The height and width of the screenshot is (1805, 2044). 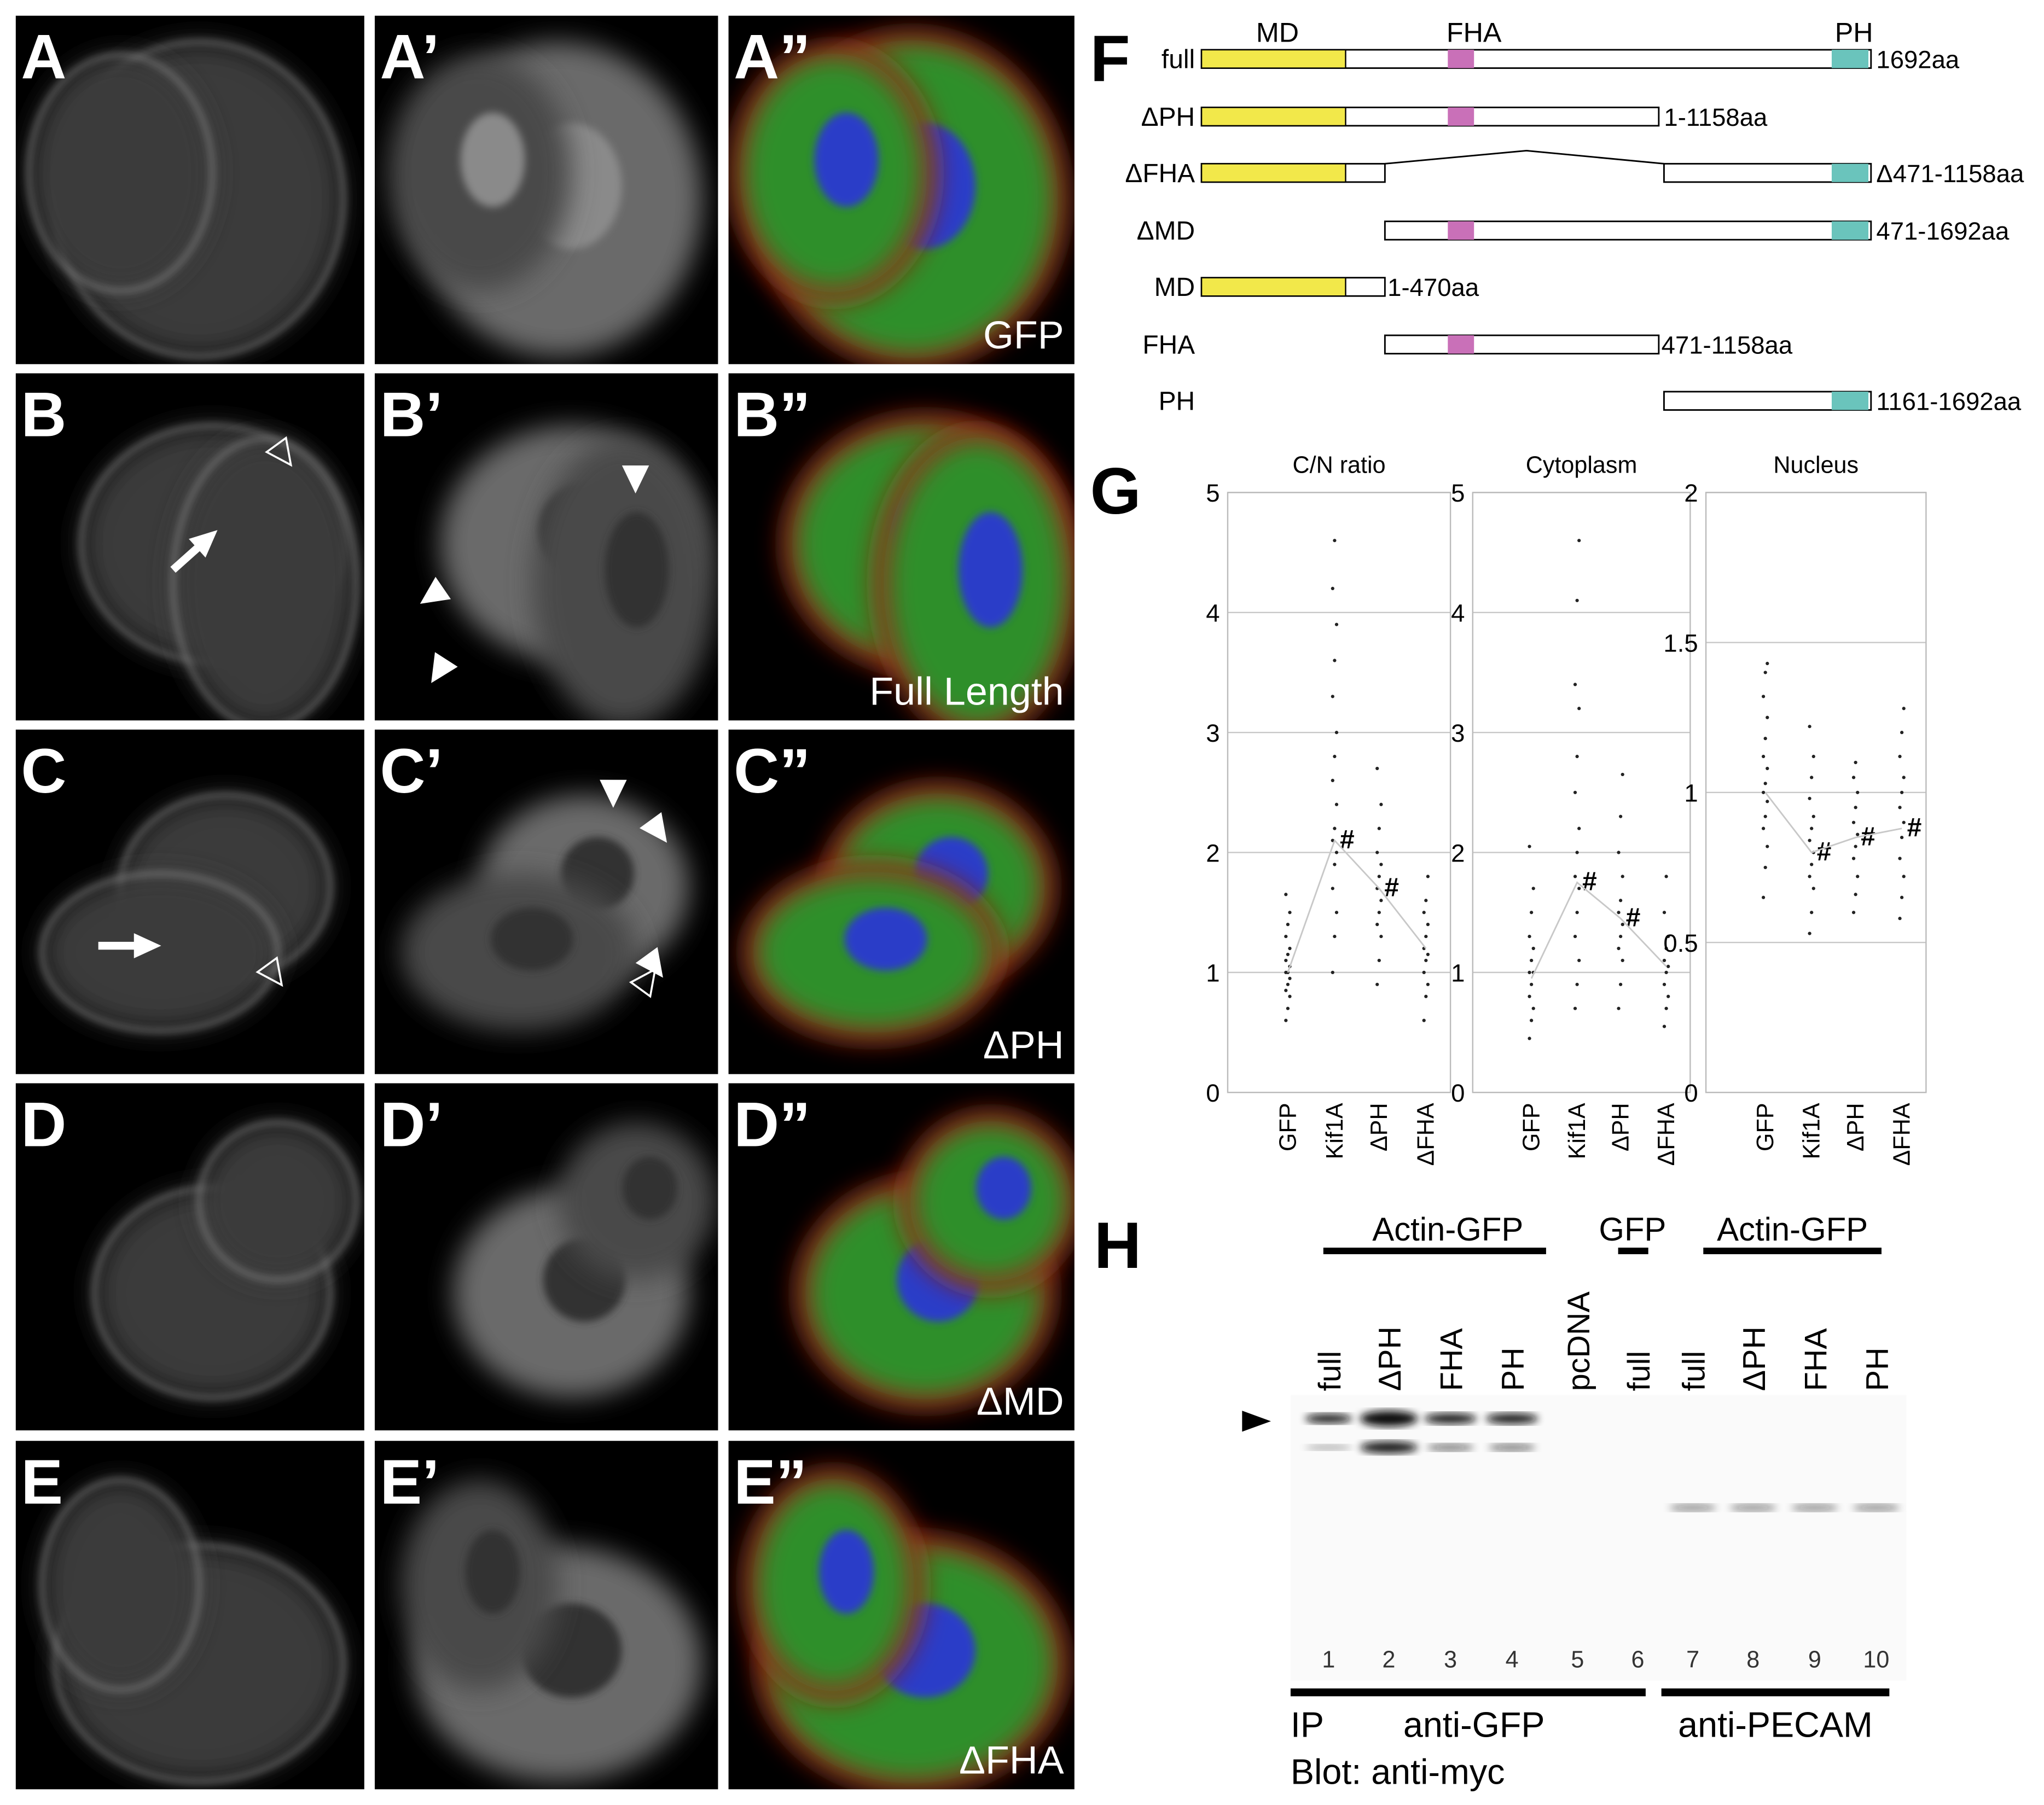 I want to click on lane-label: ΔPH, so click(x=1754, y=1358).